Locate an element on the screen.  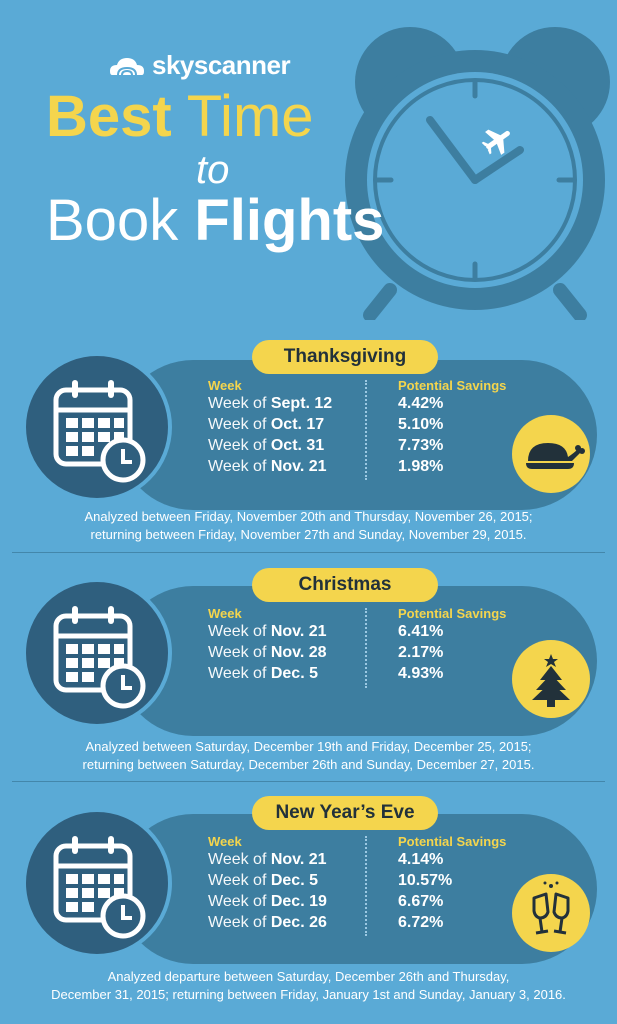
table-row: Week of Nov. 21 4.14% is located at coordinates (326, 859).